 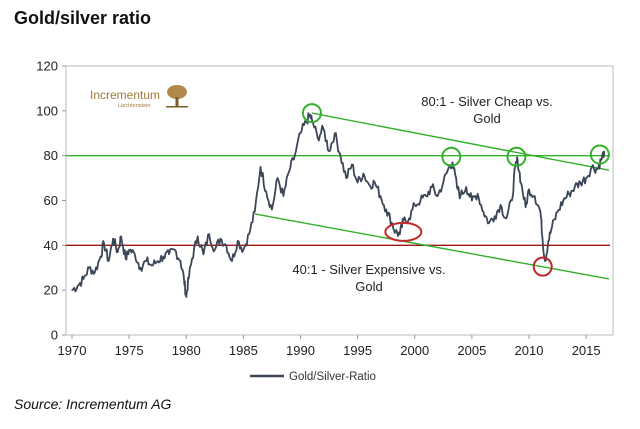 What do you see at coordinates (529, 350) in the screenshot?
I see `x-tick-label: 2010` at bounding box center [529, 350].